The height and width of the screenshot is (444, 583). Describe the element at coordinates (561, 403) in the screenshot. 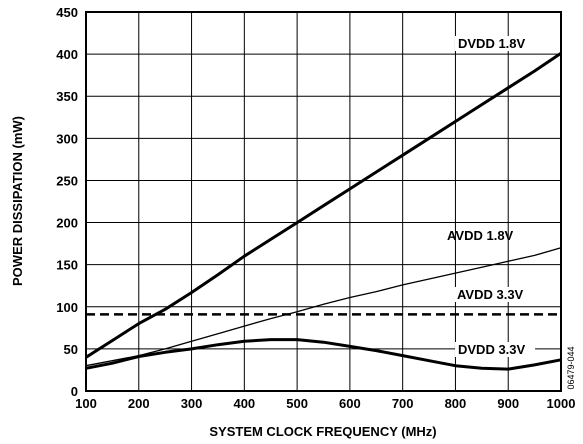

I see `x-tick-label: 1000` at that location.